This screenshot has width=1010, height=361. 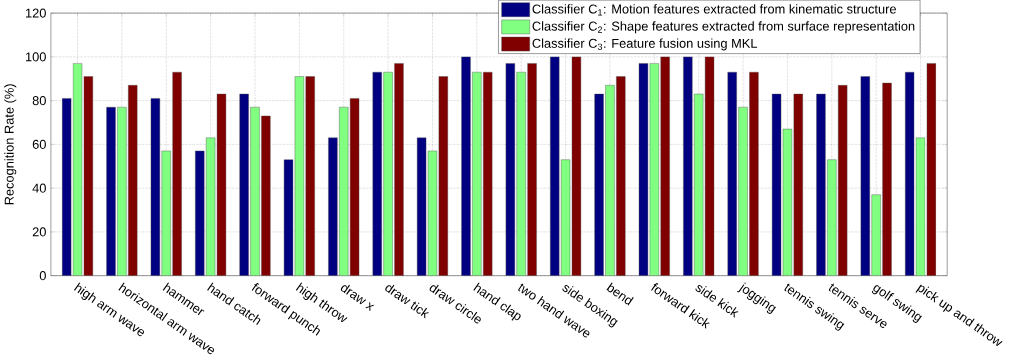 What do you see at coordinates (35, 57) in the screenshot?
I see `y-tick-label: 100` at bounding box center [35, 57].